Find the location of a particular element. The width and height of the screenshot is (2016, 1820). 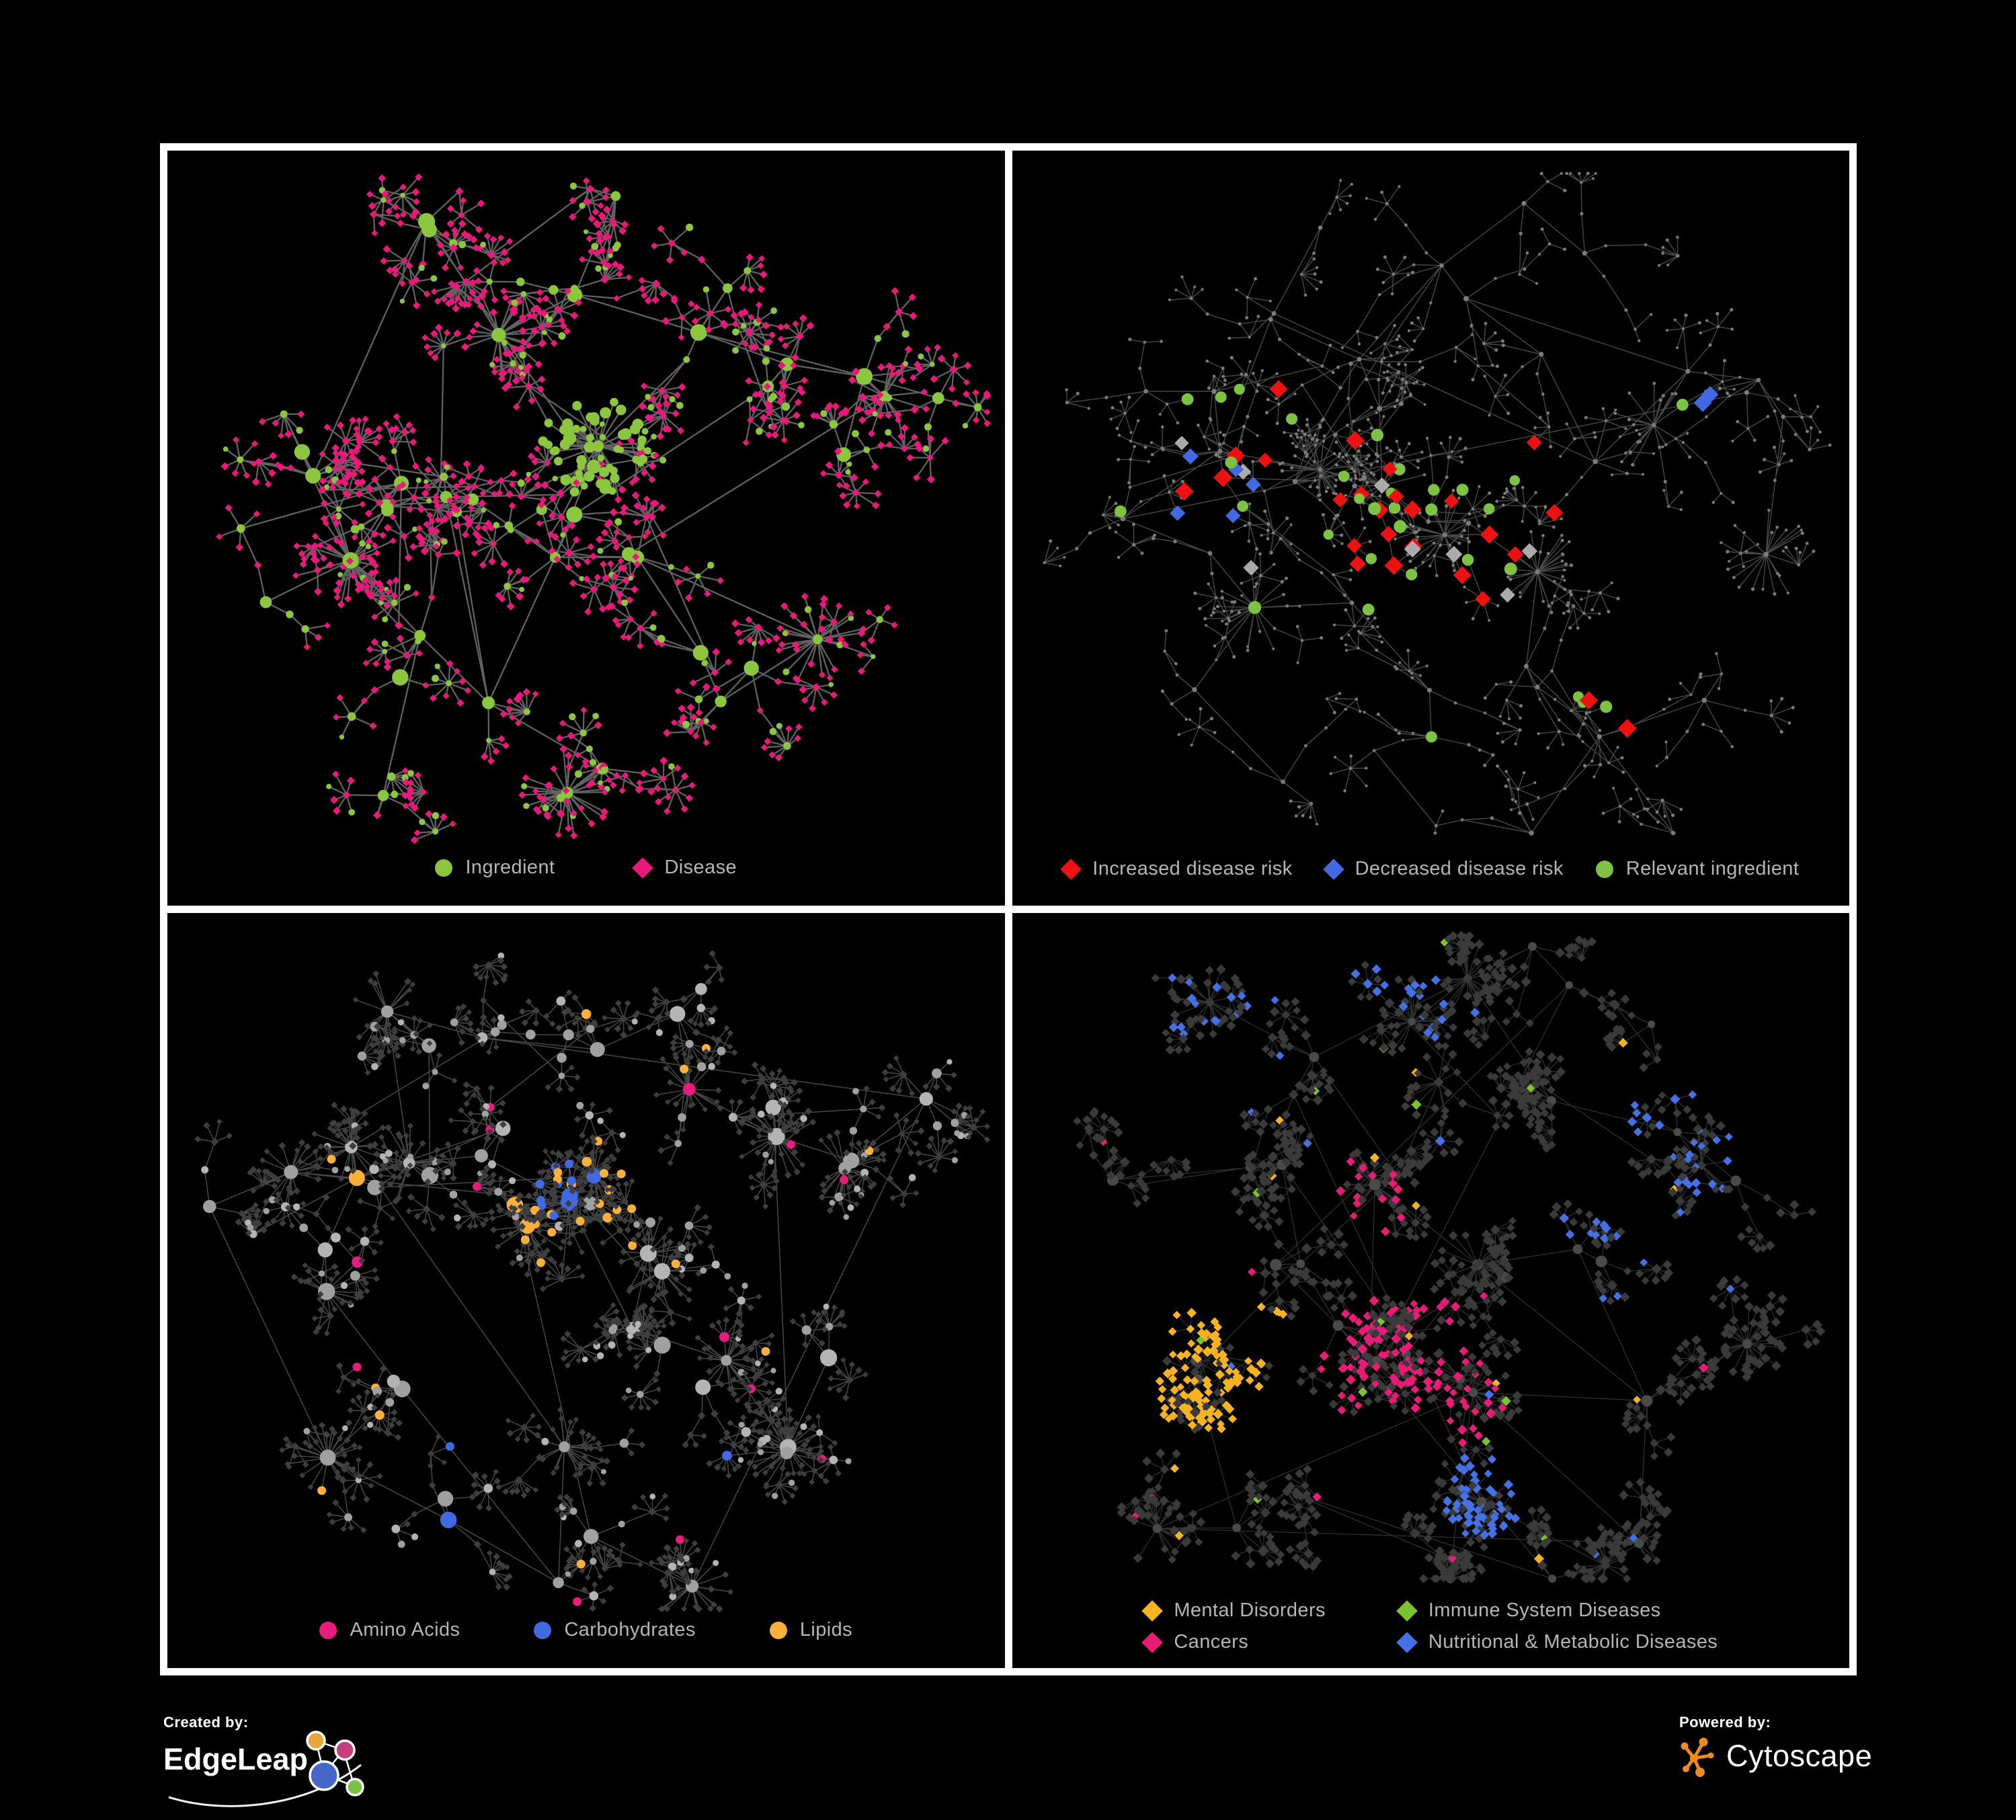

created-by-label: Created by: is located at coordinates (206, 1722).